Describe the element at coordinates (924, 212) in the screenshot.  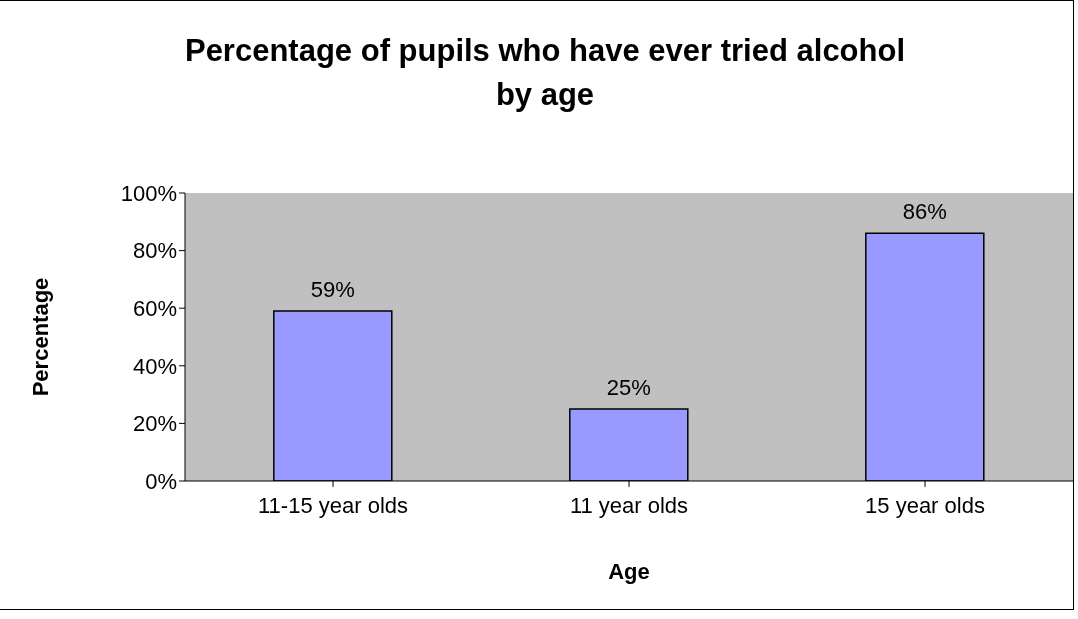
I see `data-label: 86%` at that location.